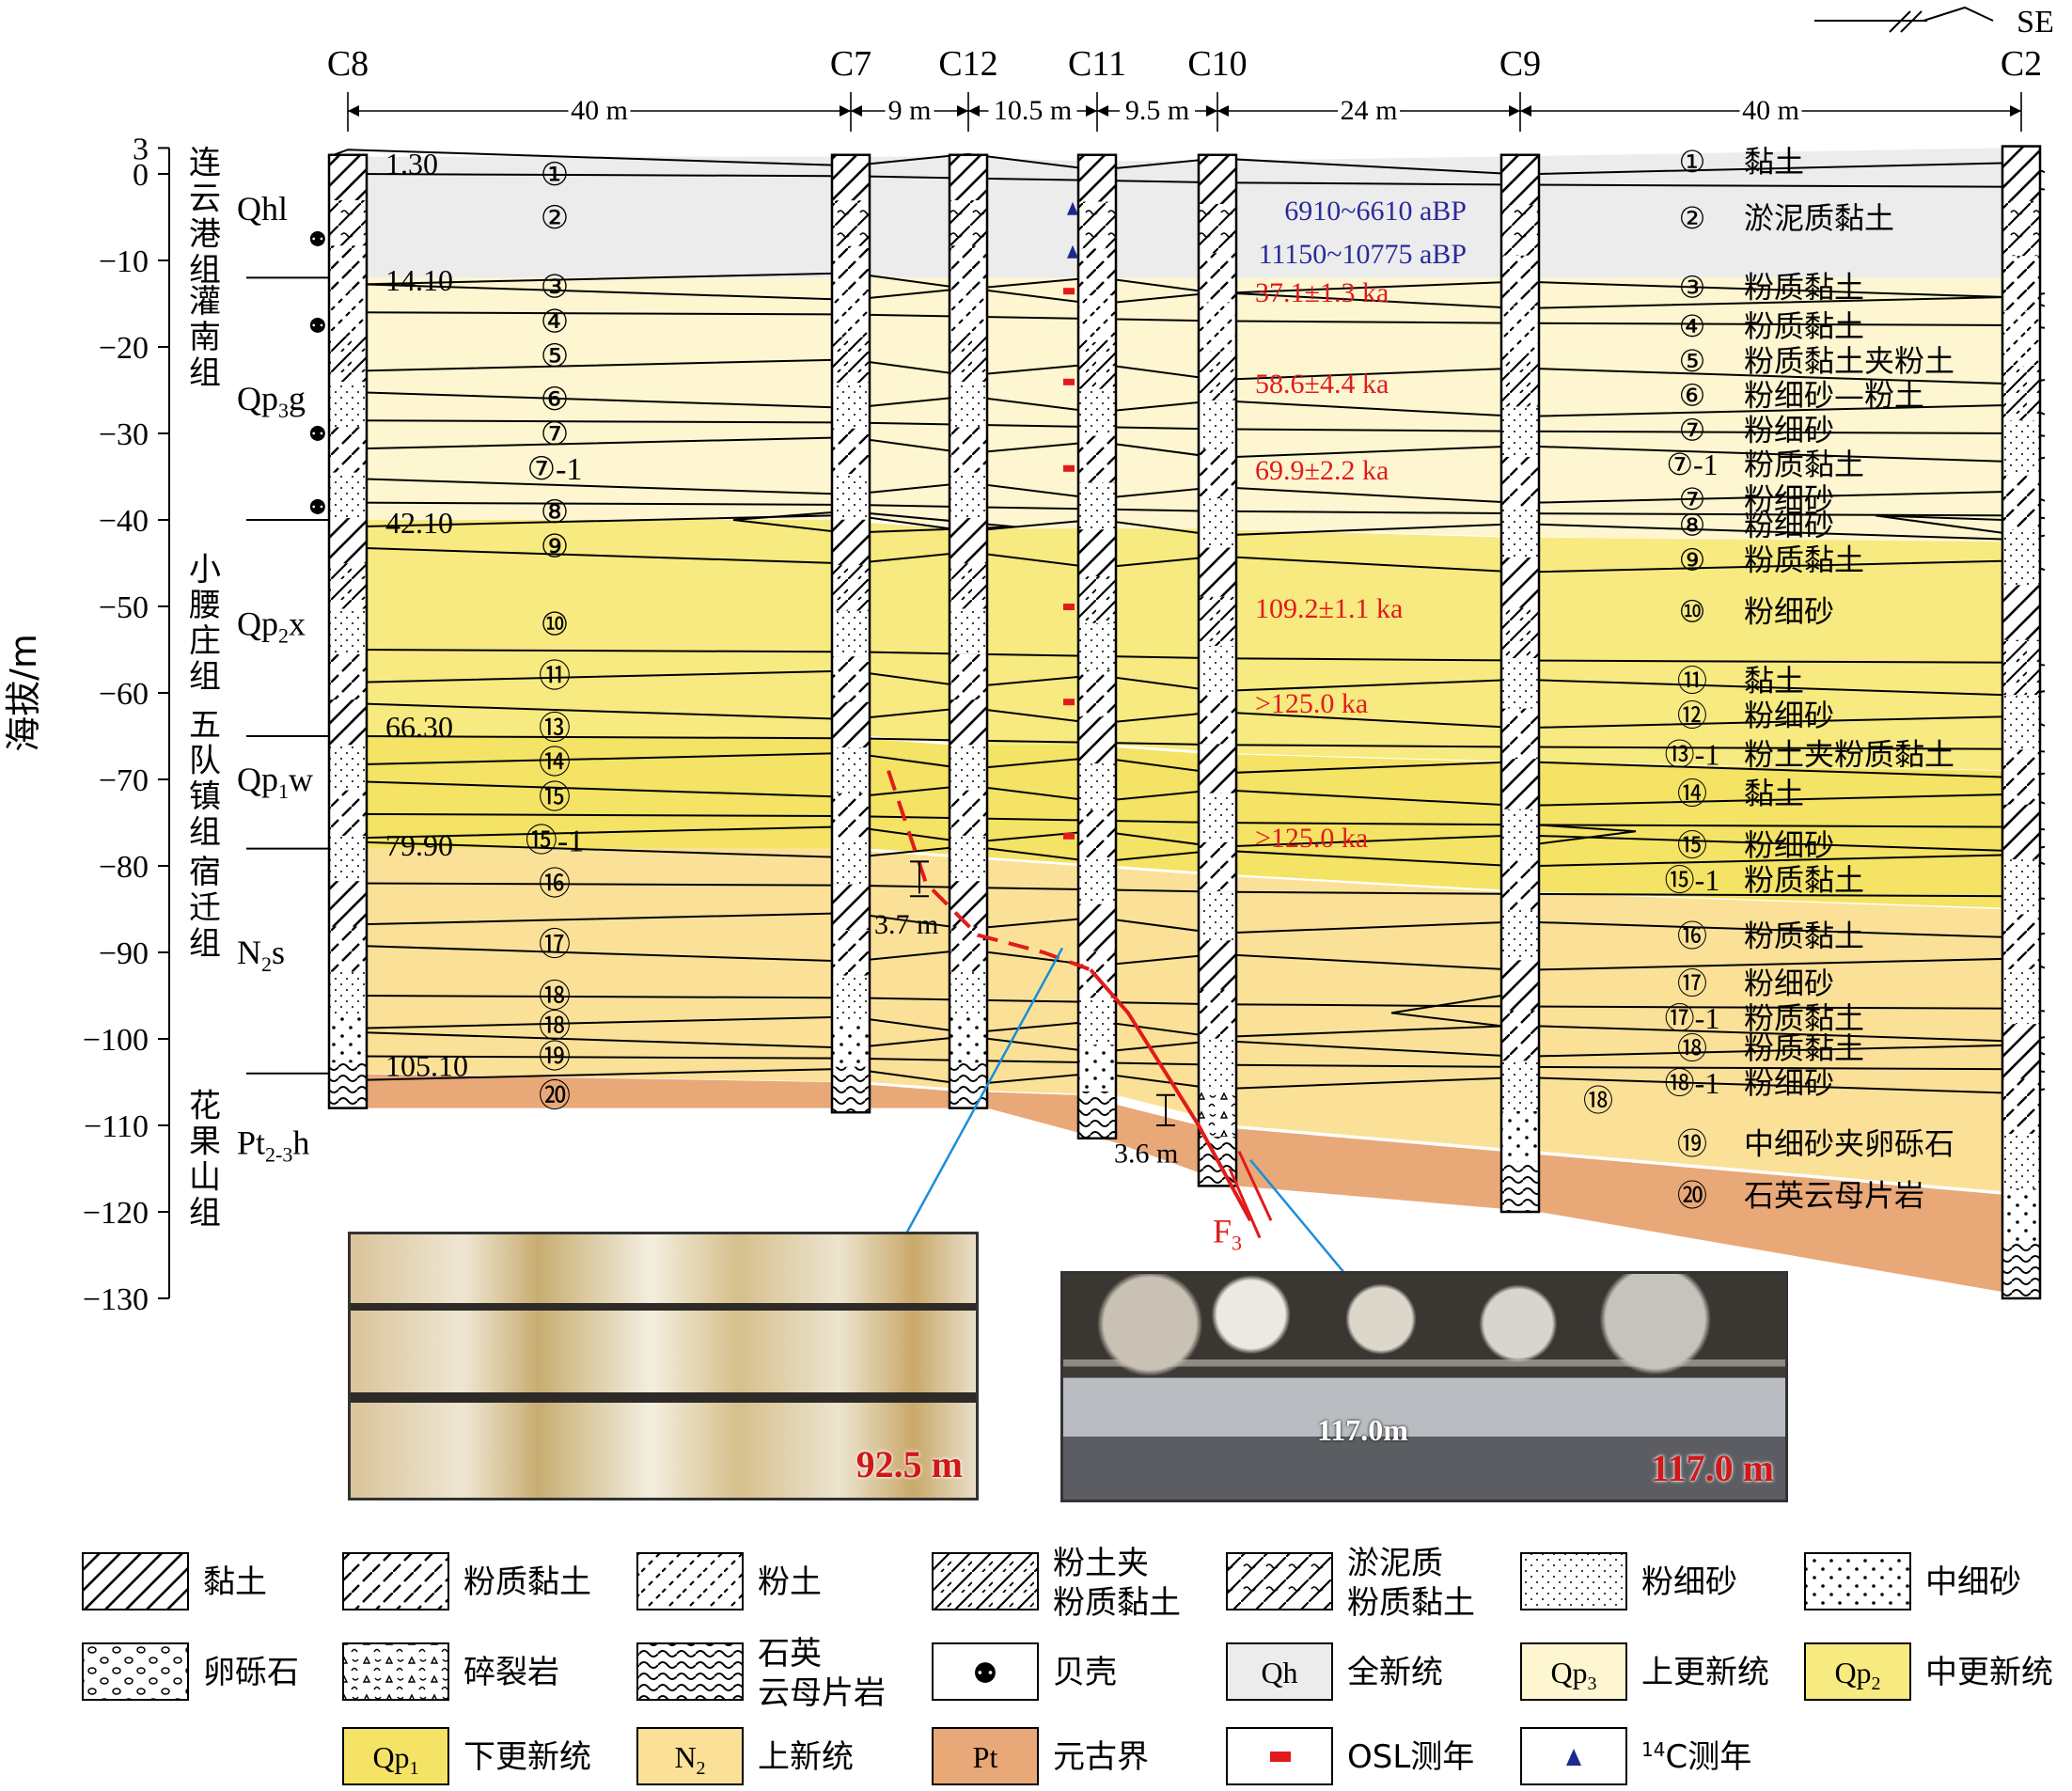 The width and height of the screenshot is (2072, 1791). What do you see at coordinates (527, 1582) in the screenshot?
I see `legend-label: 粉质黏土` at bounding box center [527, 1582].